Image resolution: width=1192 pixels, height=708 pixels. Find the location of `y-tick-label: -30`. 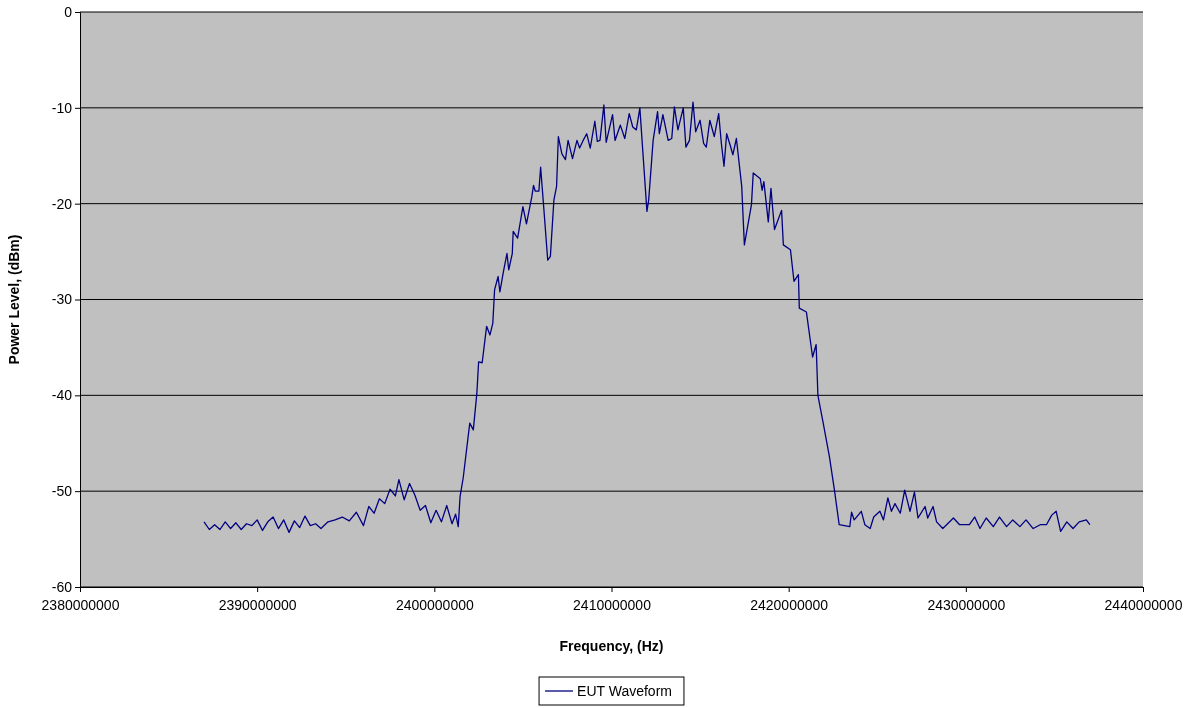

y-tick-label: -30 is located at coordinates (62, 299).